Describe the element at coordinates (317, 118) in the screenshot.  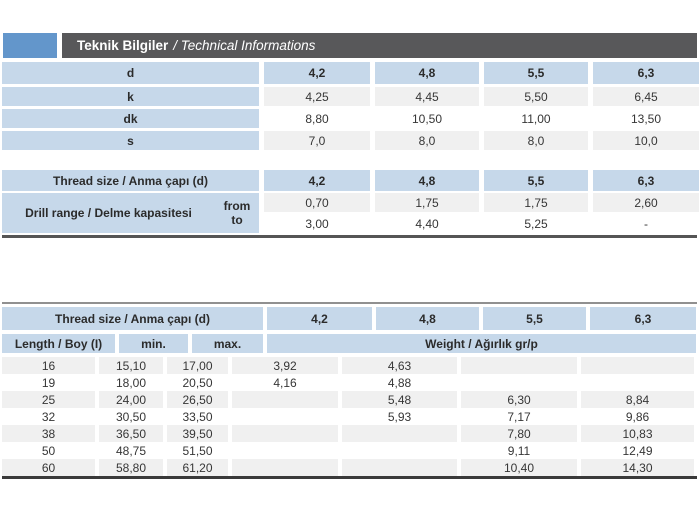
I see `spec-value-cell: 8,80` at that location.